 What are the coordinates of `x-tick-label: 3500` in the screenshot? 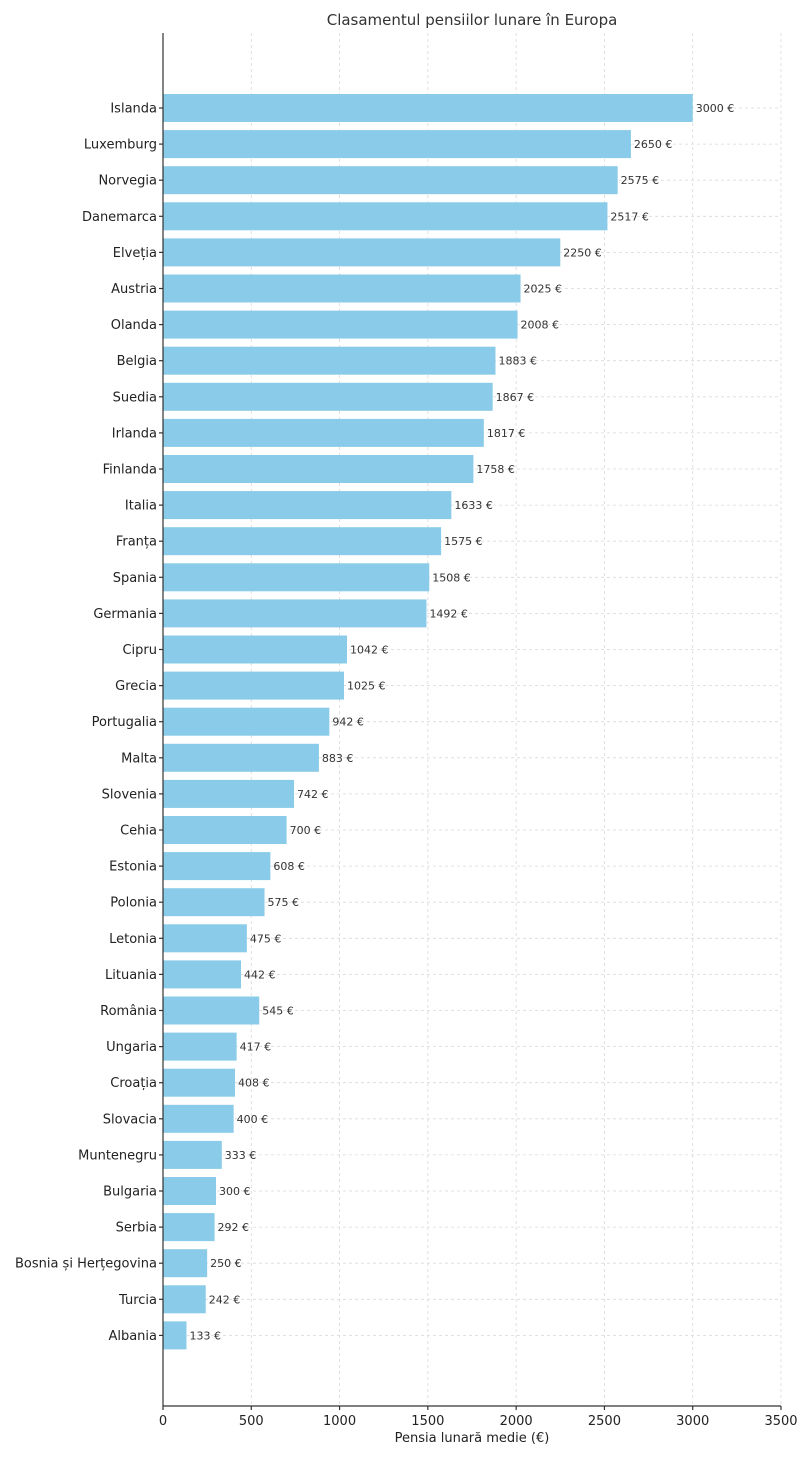 It's located at (780, 1421).